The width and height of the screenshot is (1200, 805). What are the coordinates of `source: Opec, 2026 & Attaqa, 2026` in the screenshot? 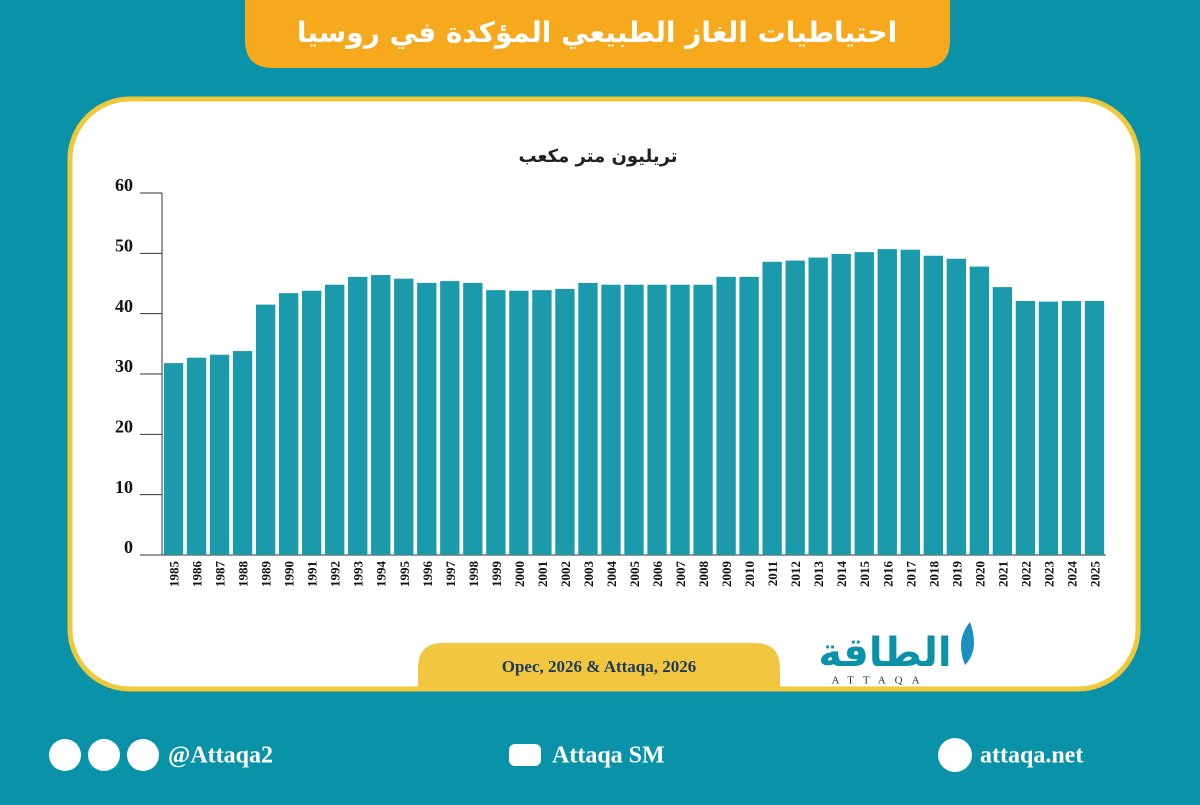 It's located at (599, 666).